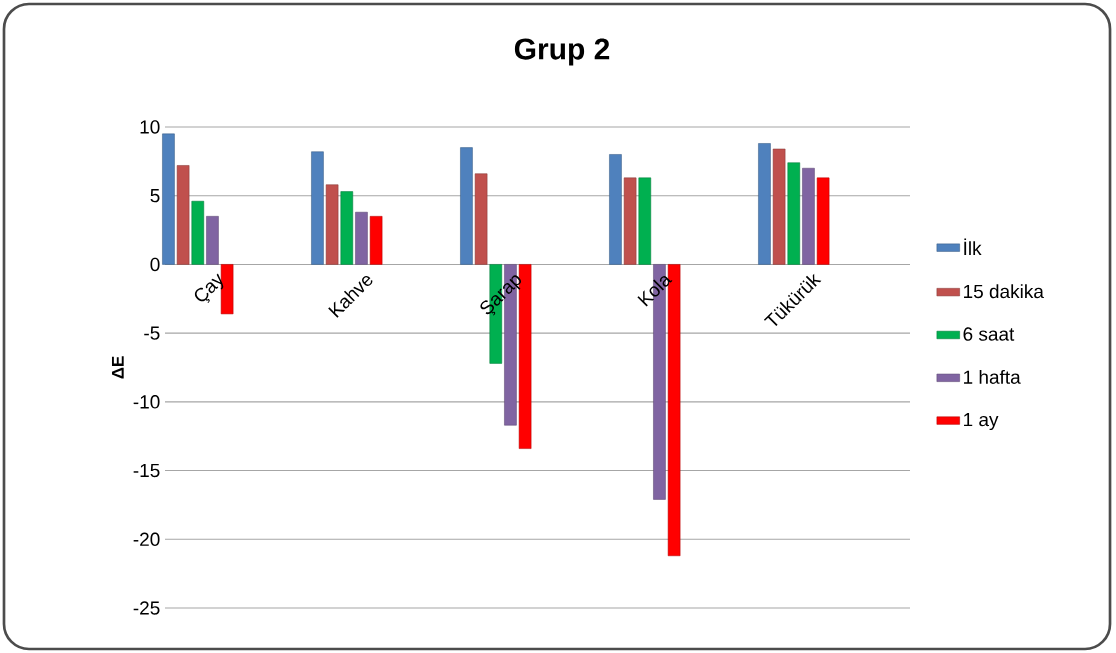  Describe the element at coordinates (992, 376) in the screenshot. I see `legend-label: 1 hafta` at that location.